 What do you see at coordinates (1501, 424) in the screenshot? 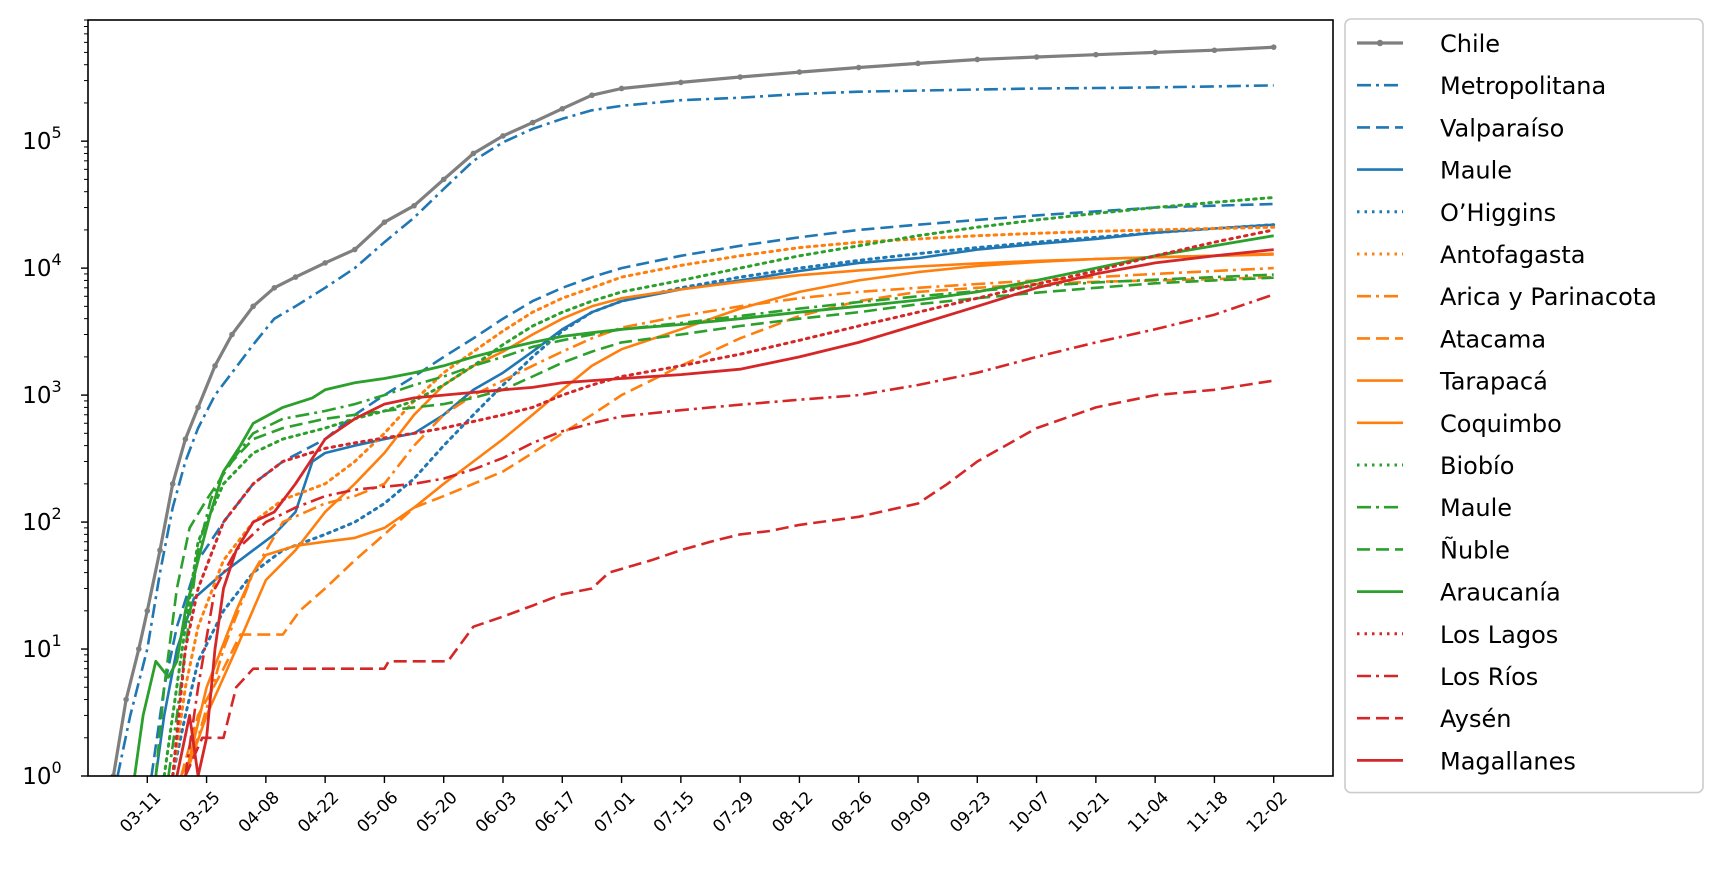
I see `legend-label: Coquimbo` at bounding box center [1501, 424].